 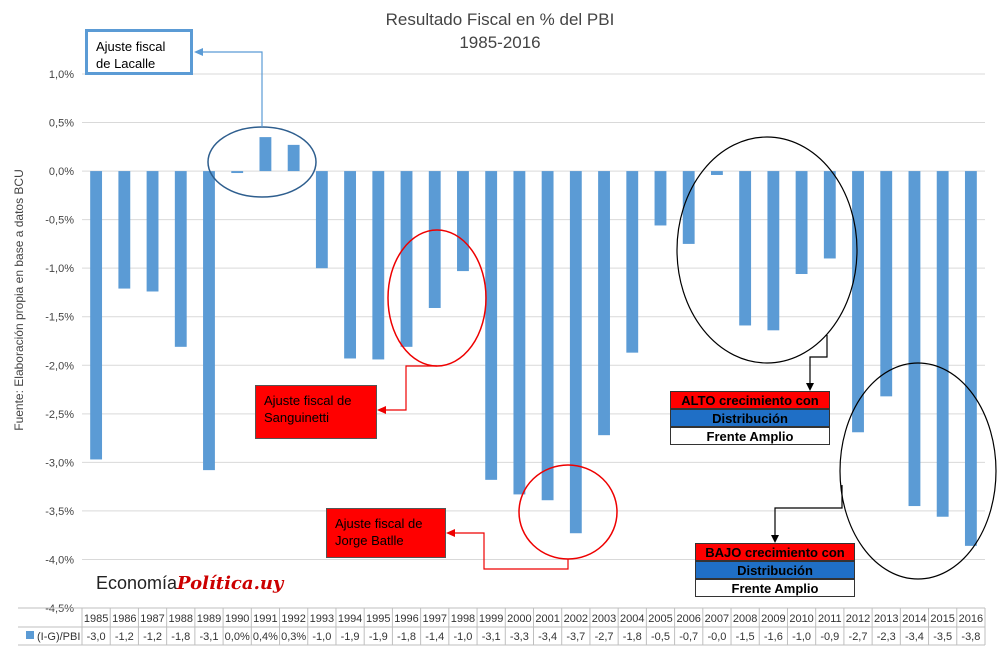 What do you see at coordinates (237, 619) in the screenshot?
I see `x-tick-label: 1990` at bounding box center [237, 619].